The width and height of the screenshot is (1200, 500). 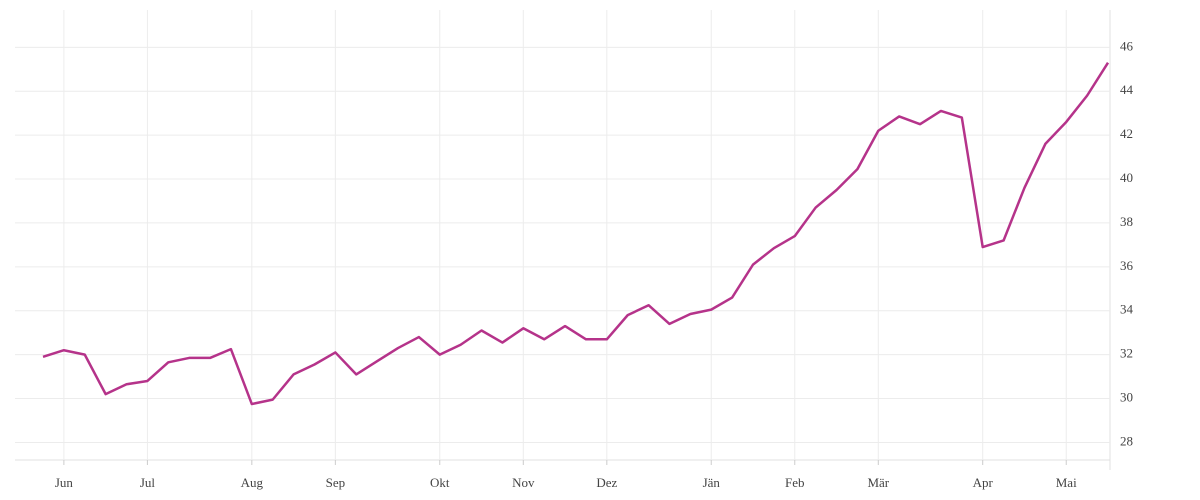 What do you see at coordinates (1126, 133) in the screenshot?
I see `y-tick-label: 42` at bounding box center [1126, 133].